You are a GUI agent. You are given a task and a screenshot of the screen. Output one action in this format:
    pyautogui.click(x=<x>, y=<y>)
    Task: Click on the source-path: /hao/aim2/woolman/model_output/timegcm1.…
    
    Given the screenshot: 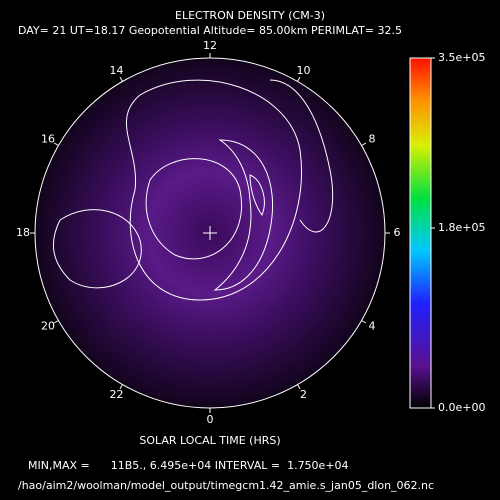 What is the action you would take?
    pyautogui.click(x=226, y=485)
    